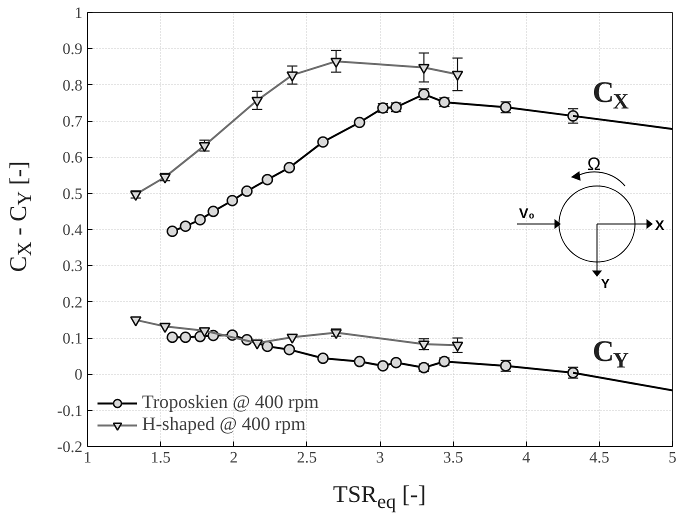 This screenshot has width=695, height=519. Describe the element at coordinates (72, 303) in the screenshot. I see `y-tick-label: 0.2` at that location.